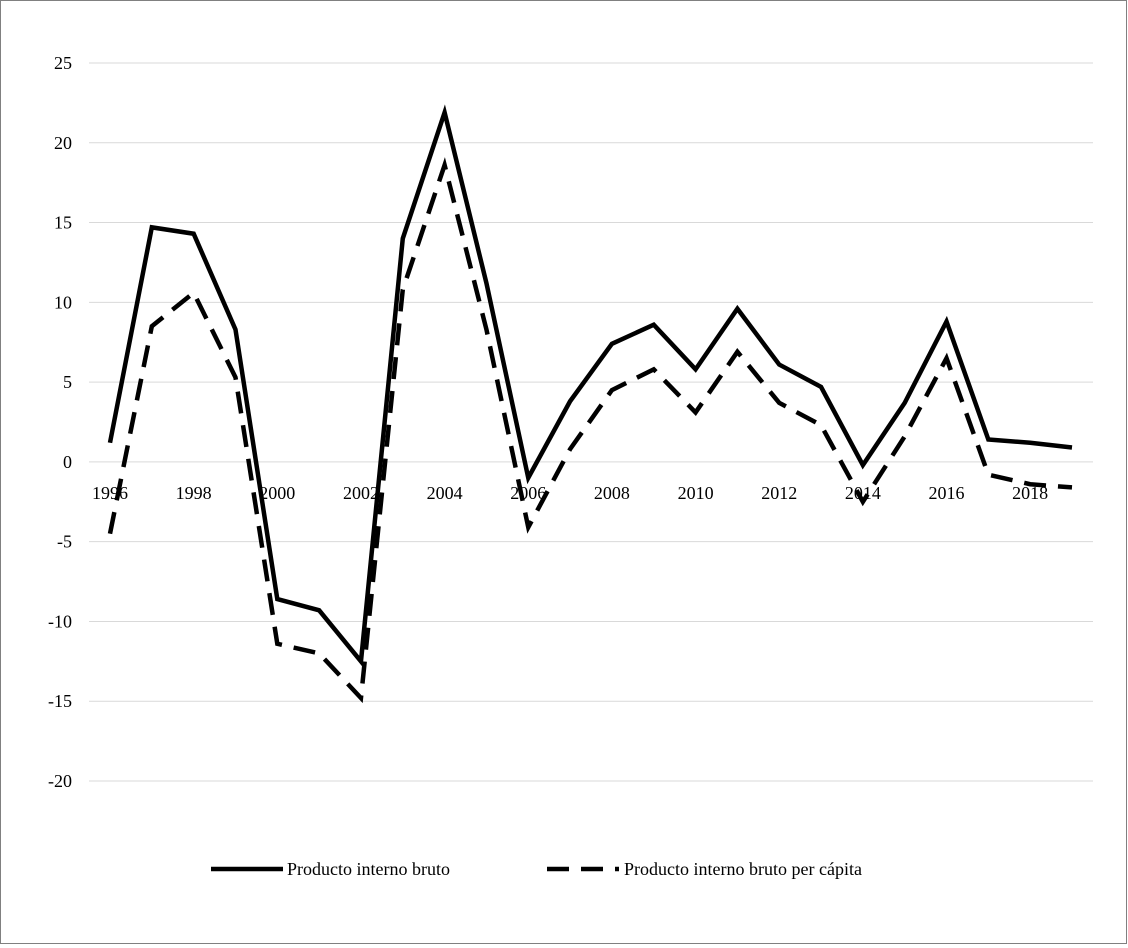 This screenshot has height=948, width=1128. Describe the element at coordinates (60, 701) in the screenshot. I see `y-tick-label: -15` at that location.